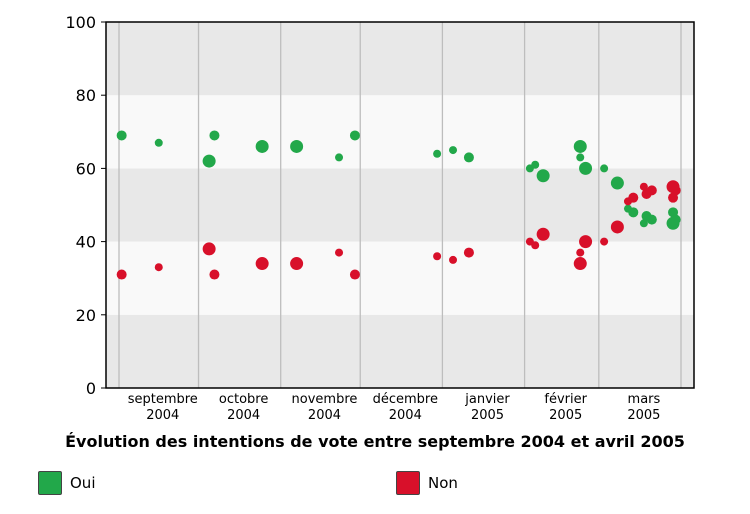  What do you see at coordinates (86, 315) in the screenshot?
I see `y-tick-label: 20` at bounding box center [86, 315].